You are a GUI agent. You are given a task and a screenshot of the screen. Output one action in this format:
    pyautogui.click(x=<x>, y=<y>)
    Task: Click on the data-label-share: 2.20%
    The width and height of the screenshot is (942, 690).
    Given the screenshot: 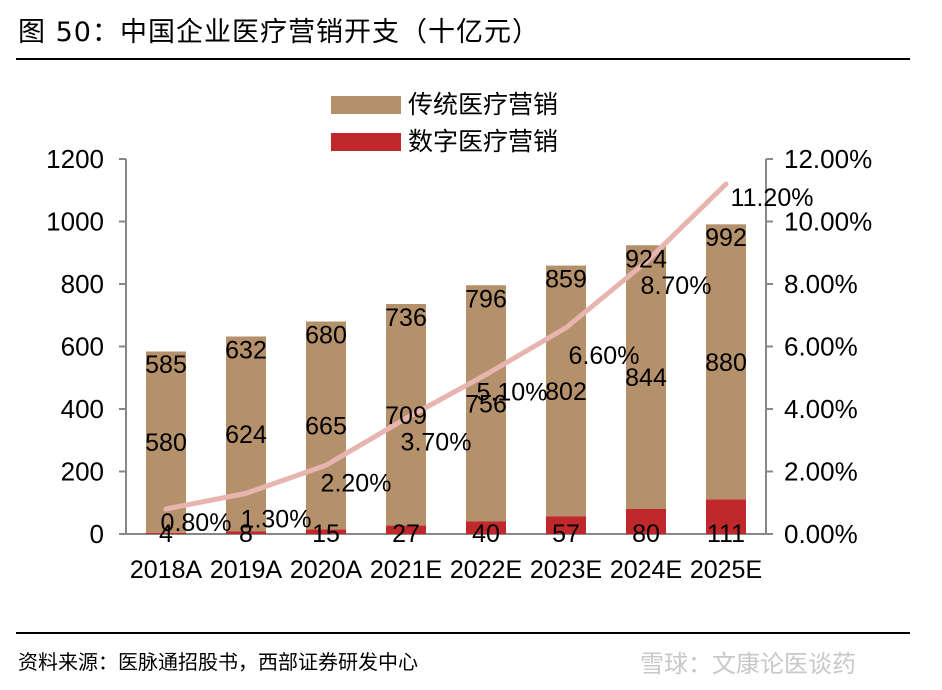 What is the action you would take?
    pyautogui.click(x=356, y=483)
    